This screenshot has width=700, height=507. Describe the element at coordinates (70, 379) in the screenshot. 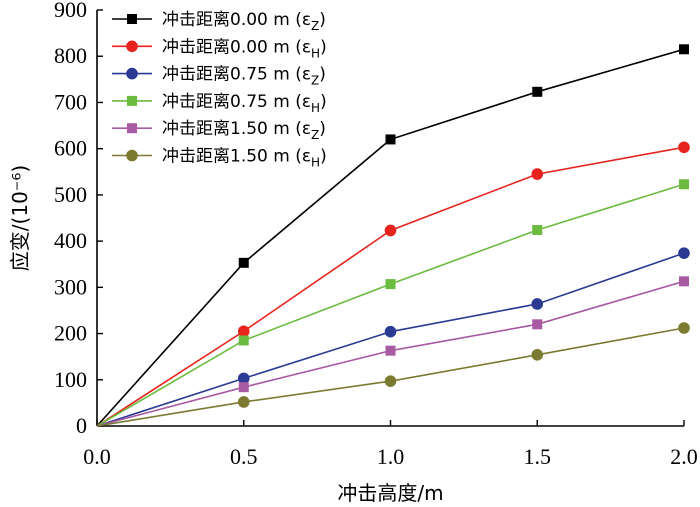

I see `y-tick-label: 100` at that location.